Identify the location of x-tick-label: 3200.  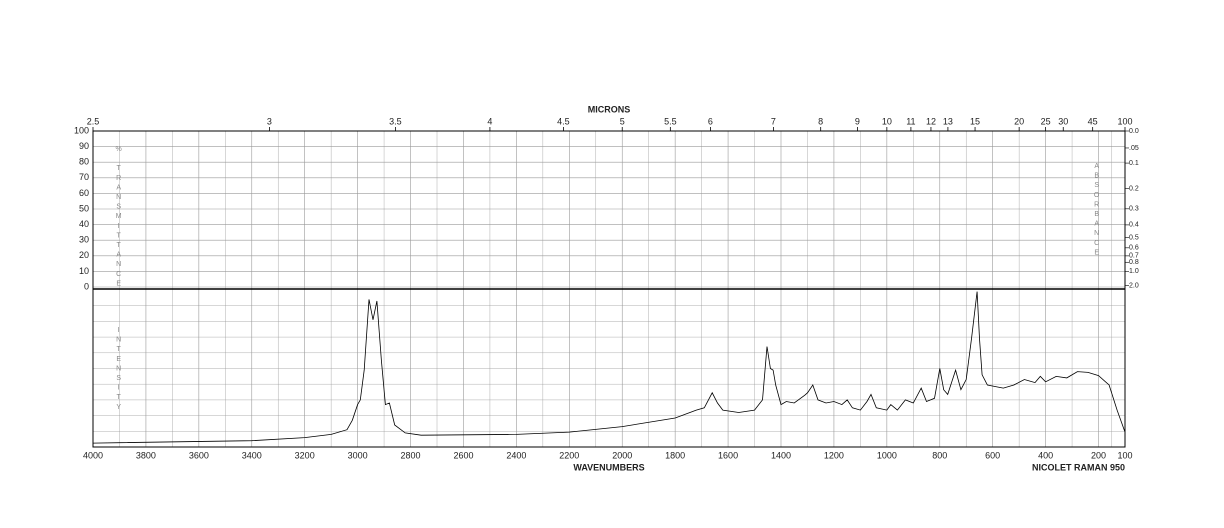
(305, 455).